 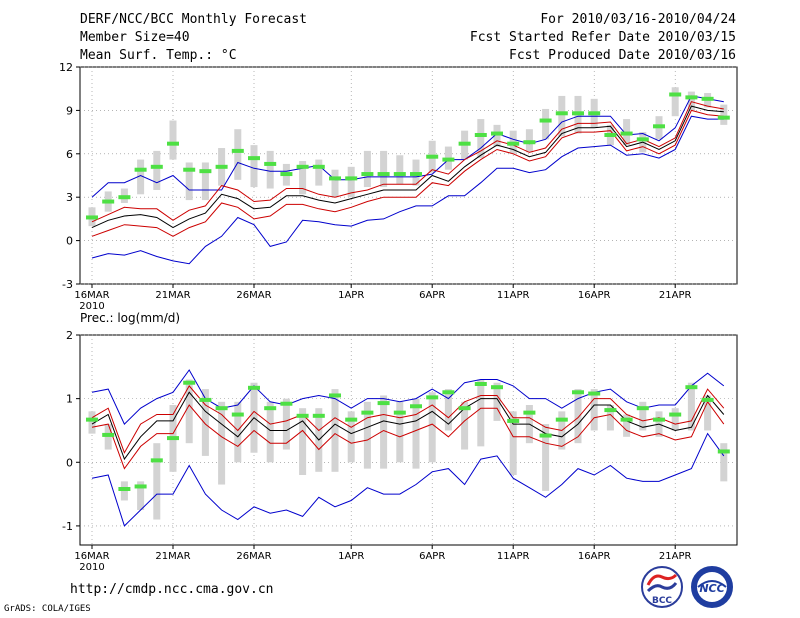 I want to click on y-tick-label: 12, so click(x=66, y=67).